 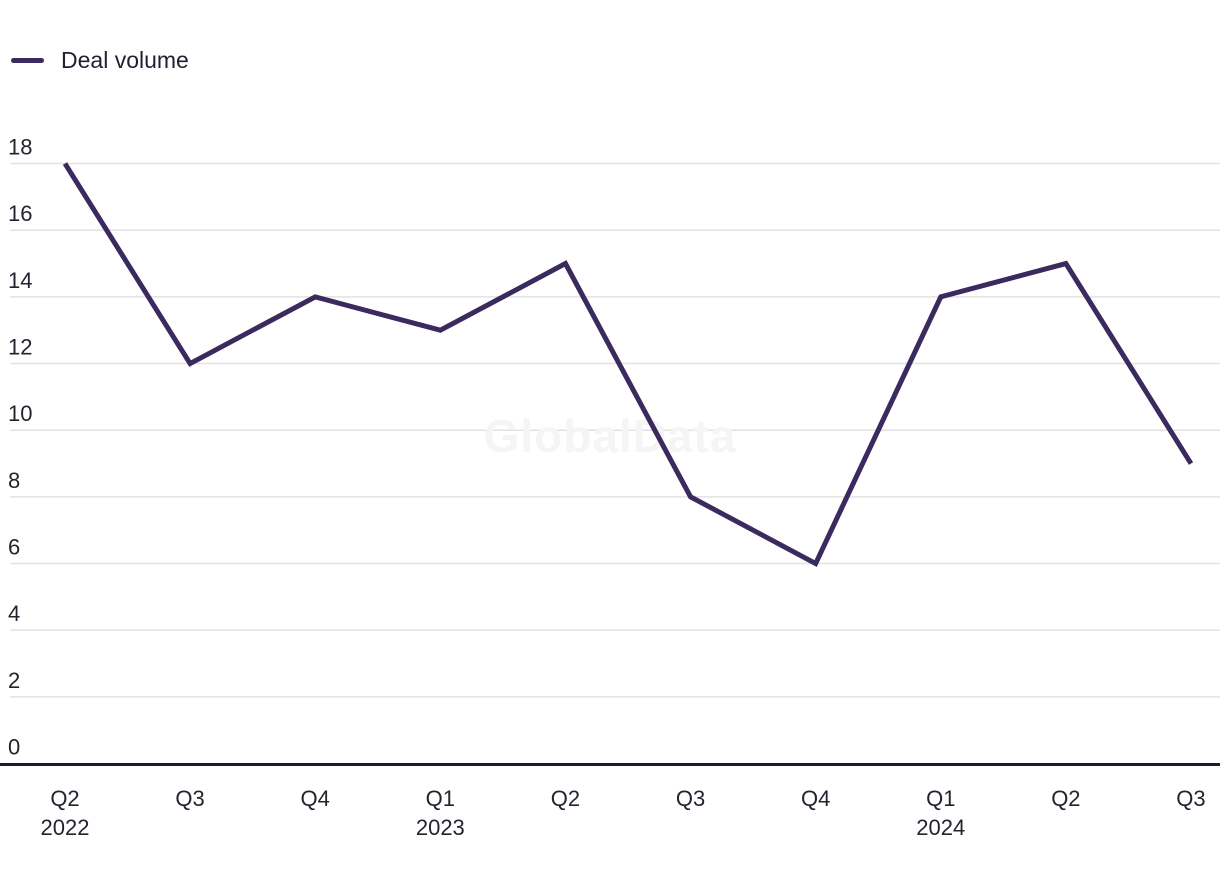 I want to click on y-tick-label: 10, so click(x=20, y=413).